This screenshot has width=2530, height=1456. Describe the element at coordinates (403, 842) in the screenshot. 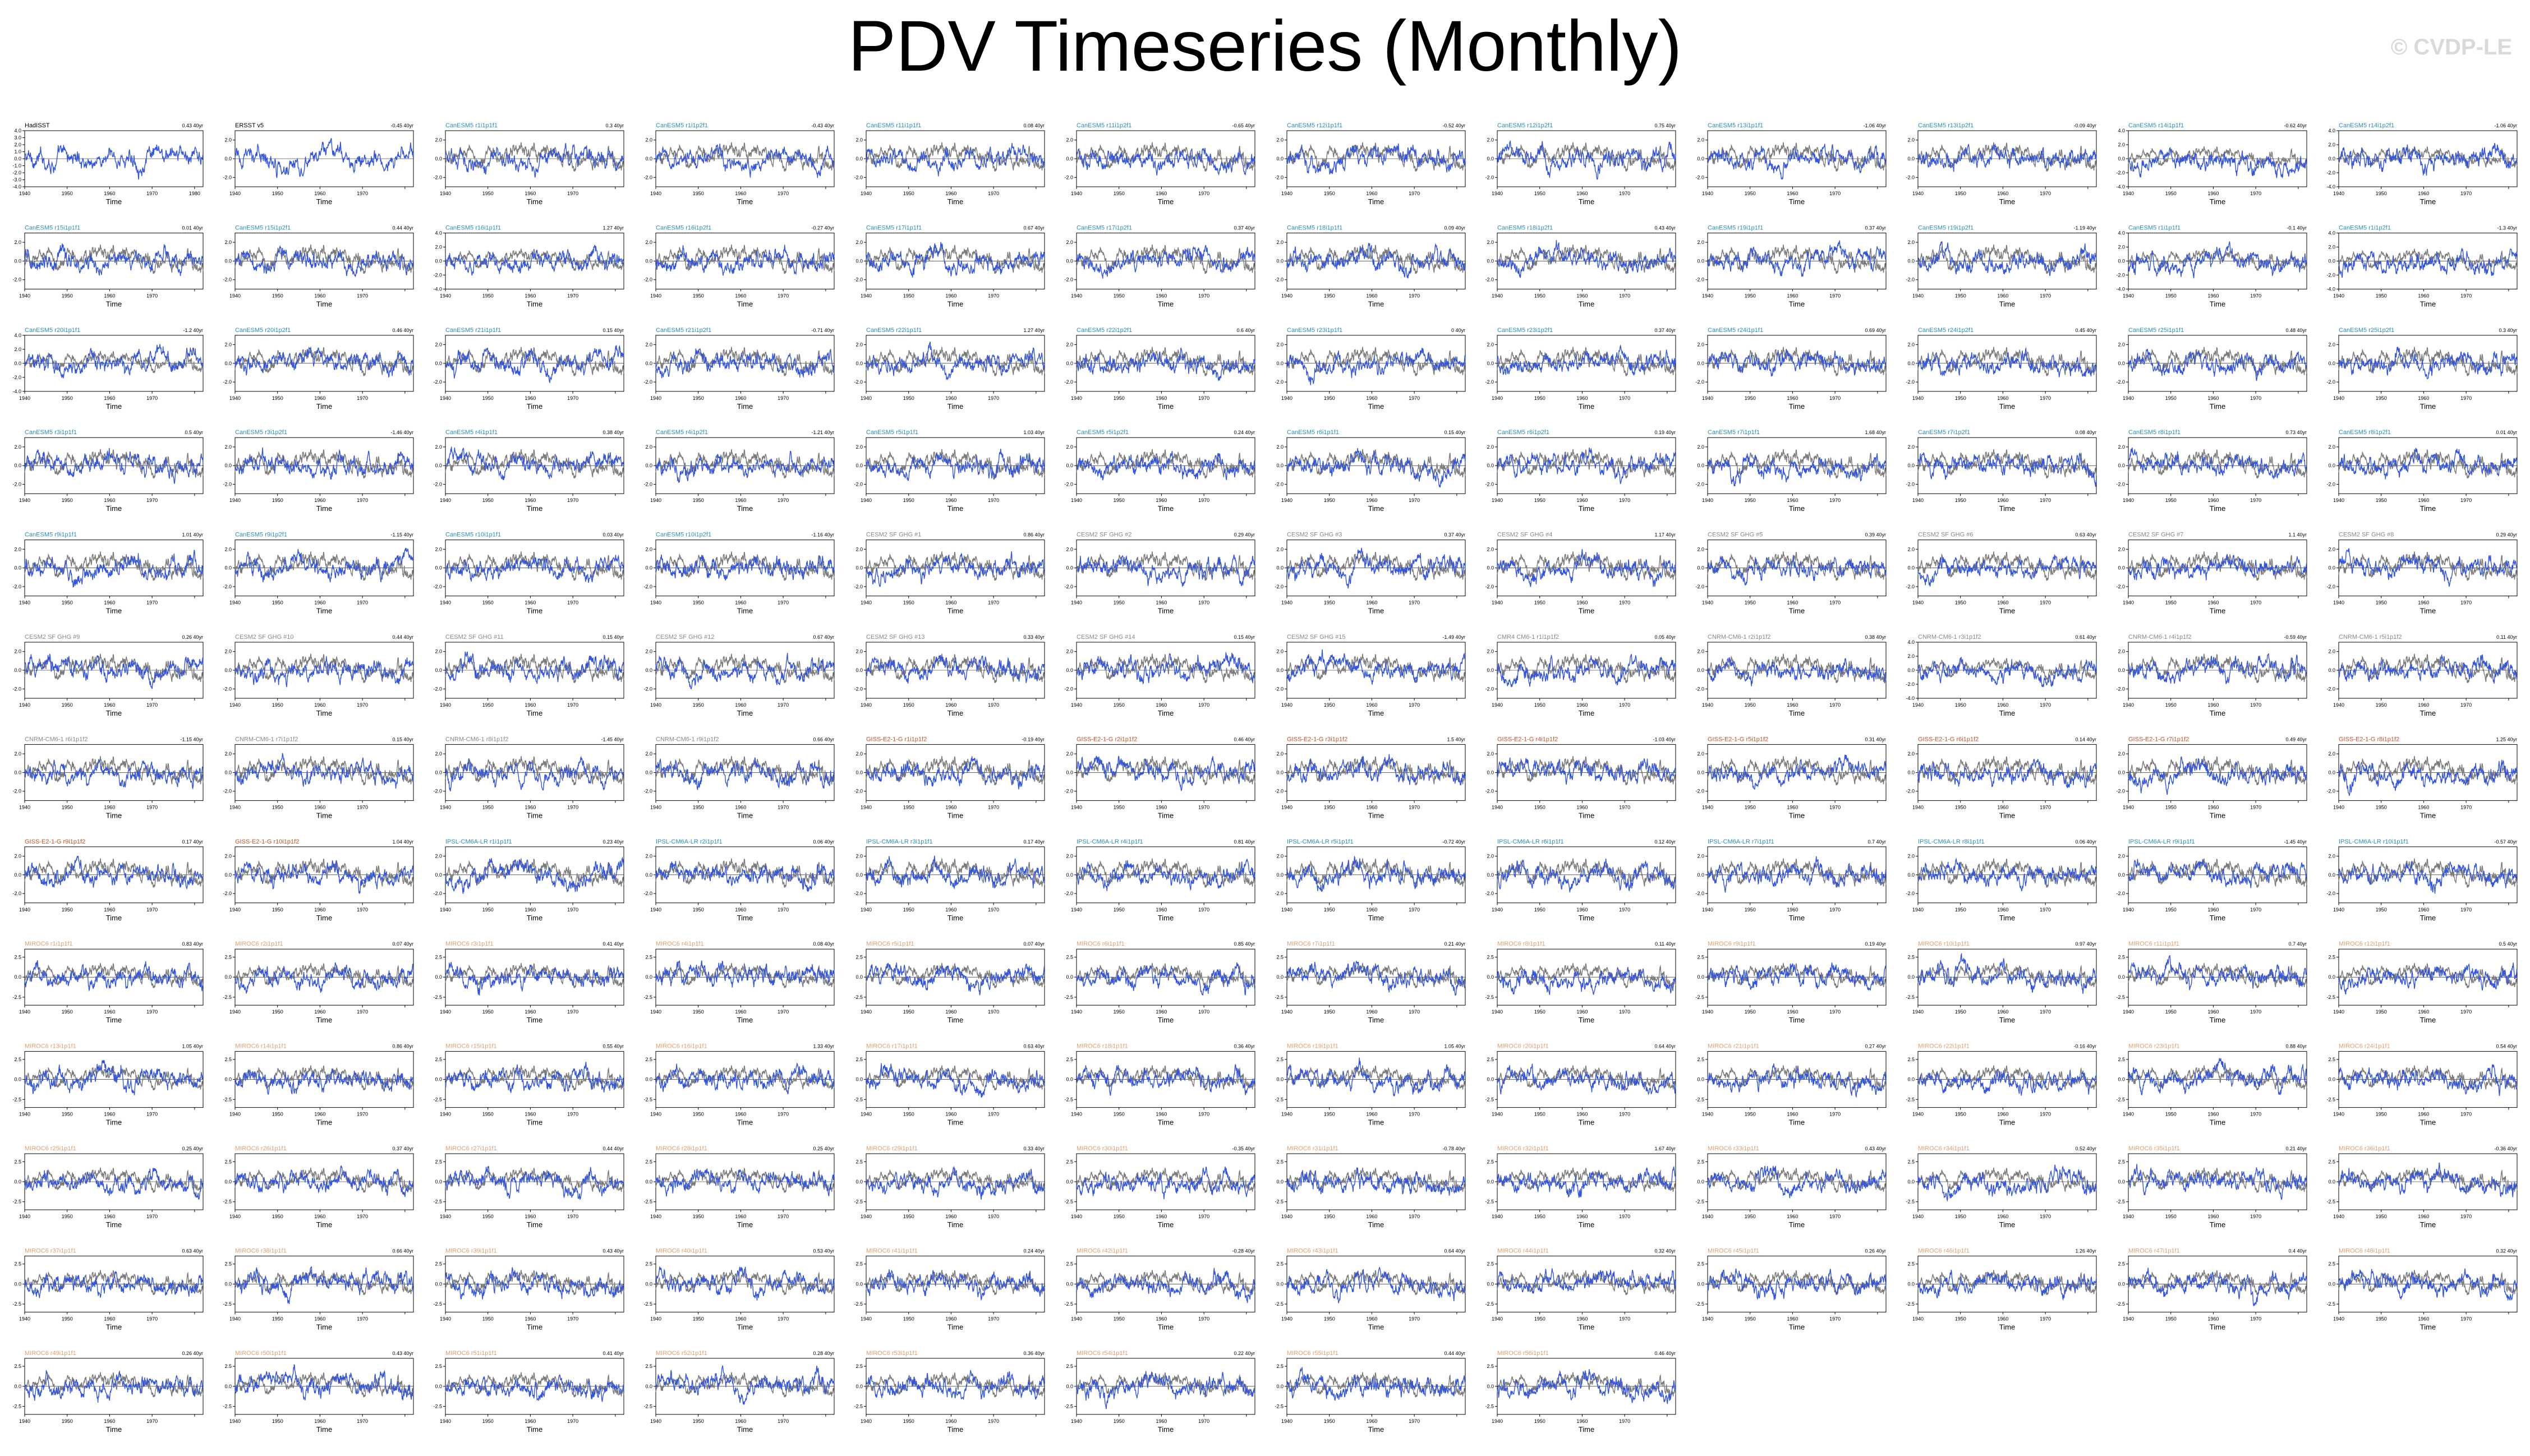

I see `trend-label: 1.04 40yr` at that location.